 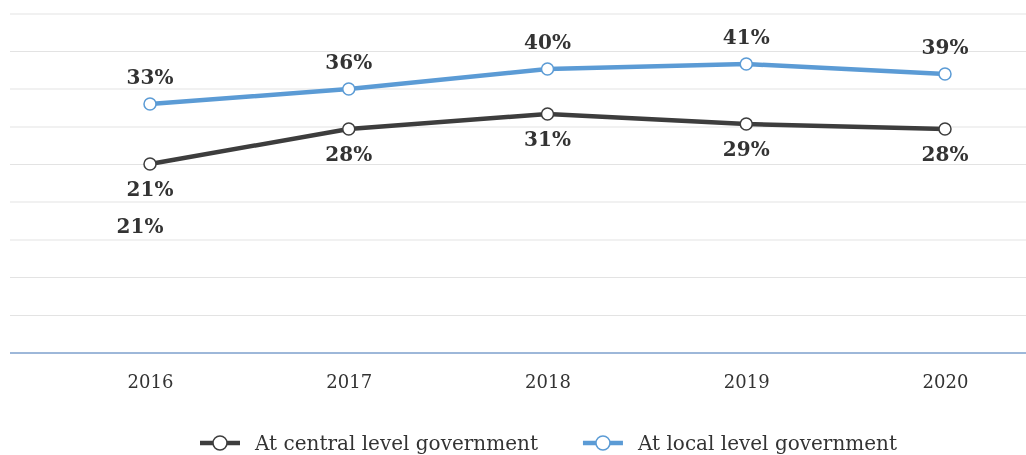 What do you see at coordinates (746, 149) in the screenshot?
I see `data-label: 29%` at bounding box center [746, 149].